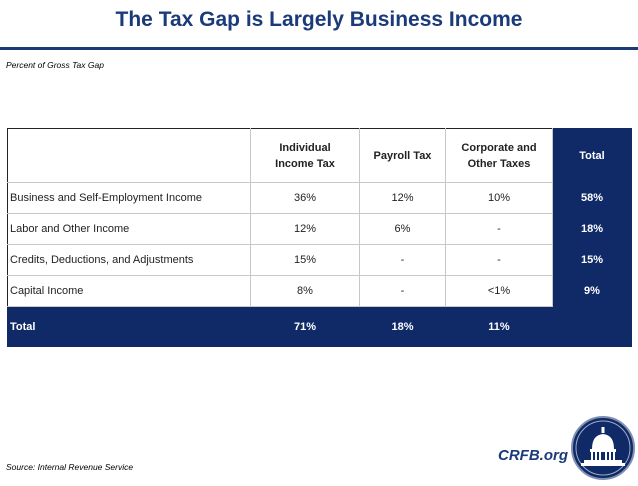 The width and height of the screenshot is (638, 486). I want to click on cell-total: 18%, so click(592, 229).